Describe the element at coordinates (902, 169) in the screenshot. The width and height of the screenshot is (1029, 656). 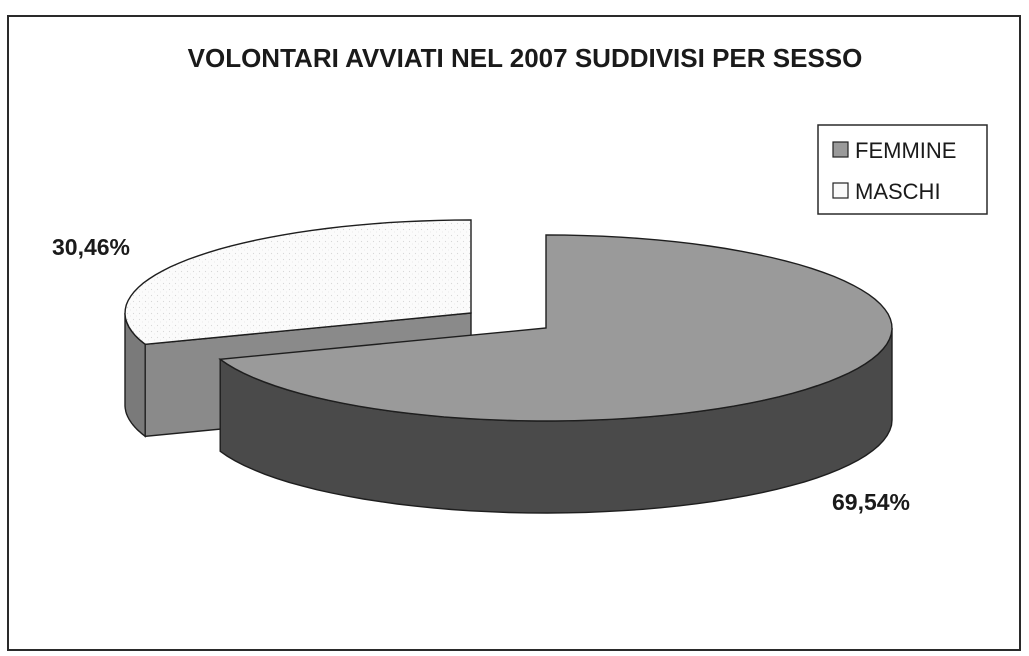
I see `legend: FEMMINE MASCHI` at that location.